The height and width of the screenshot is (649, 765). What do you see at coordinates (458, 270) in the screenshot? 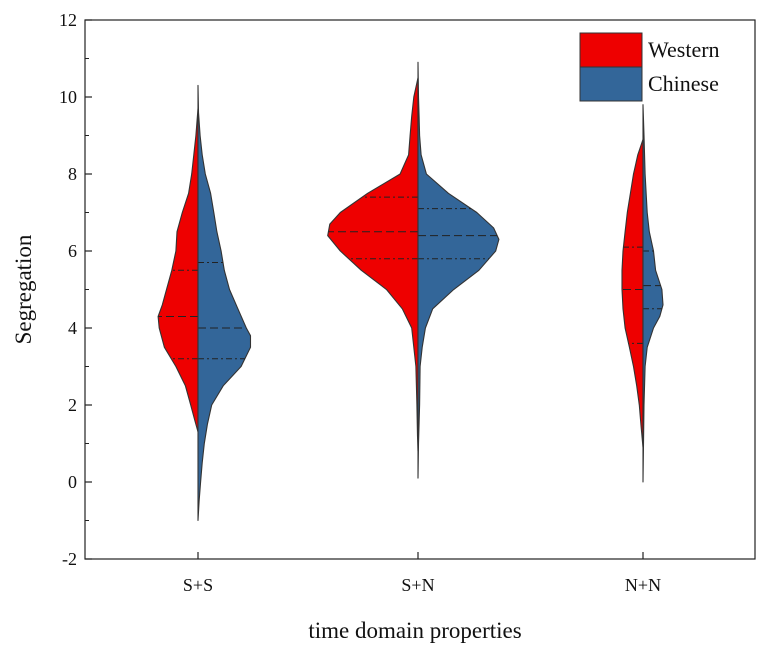
I see `violin-chinese-s-n` at bounding box center [458, 270].